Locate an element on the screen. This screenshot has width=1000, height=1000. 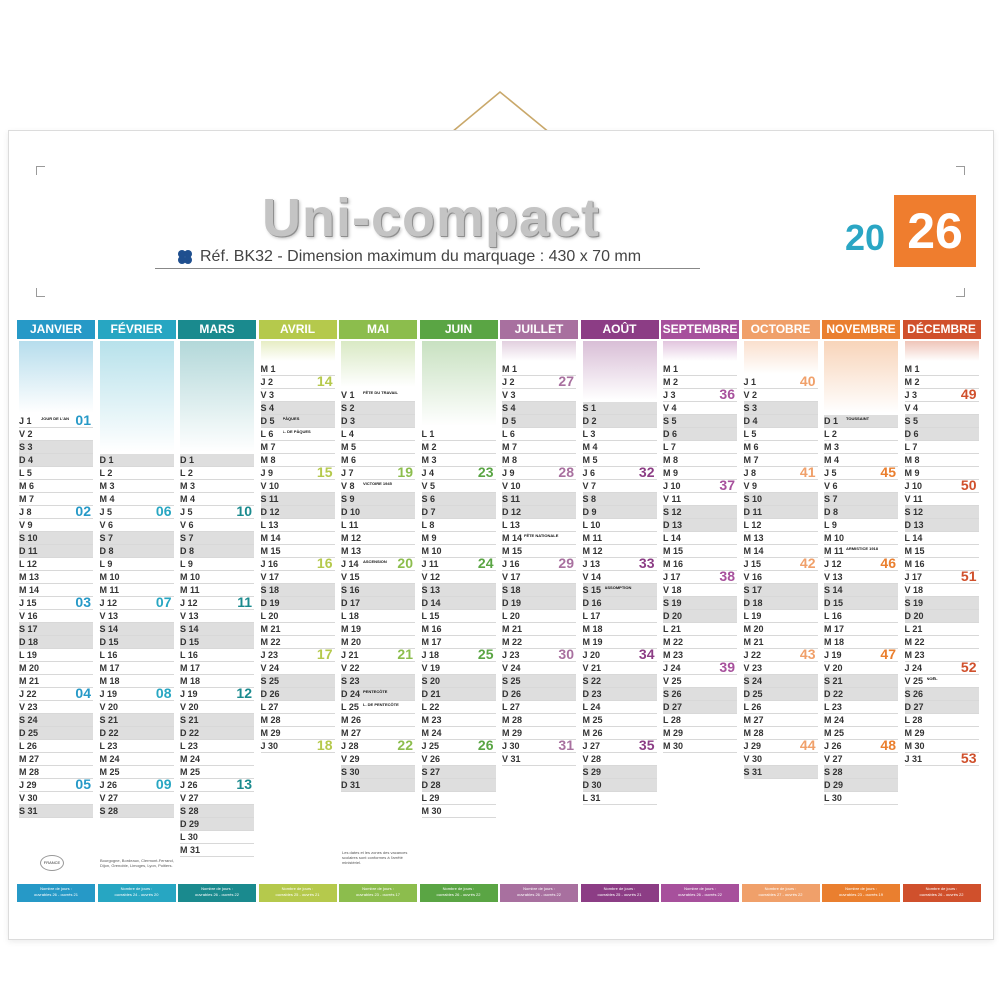
day-row: J 22 04 is located at coordinates (56, 693).